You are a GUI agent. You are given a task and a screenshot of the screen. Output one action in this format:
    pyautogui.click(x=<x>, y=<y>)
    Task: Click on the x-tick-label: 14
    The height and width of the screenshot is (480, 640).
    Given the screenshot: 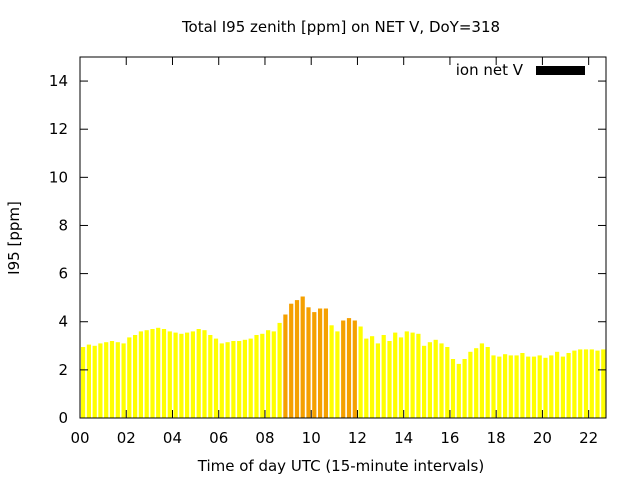 What is the action you would take?
    pyautogui.click(x=403, y=438)
    